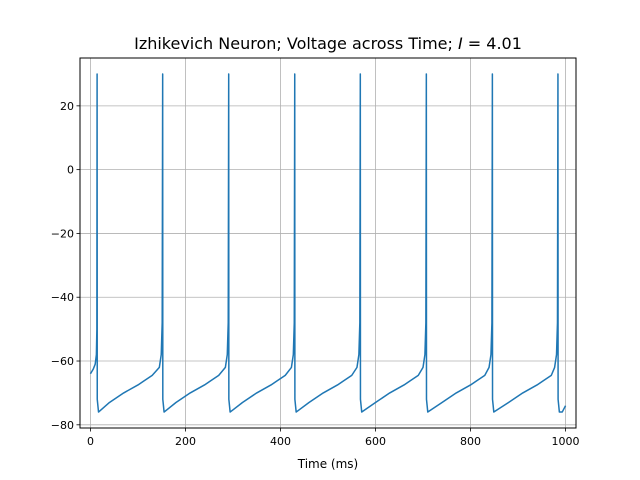 Image resolution: width=640 pixels, height=480 pixels. Describe the element at coordinates (62, 233) in the screenshot. I see `y-tick-label: −20` at that location.